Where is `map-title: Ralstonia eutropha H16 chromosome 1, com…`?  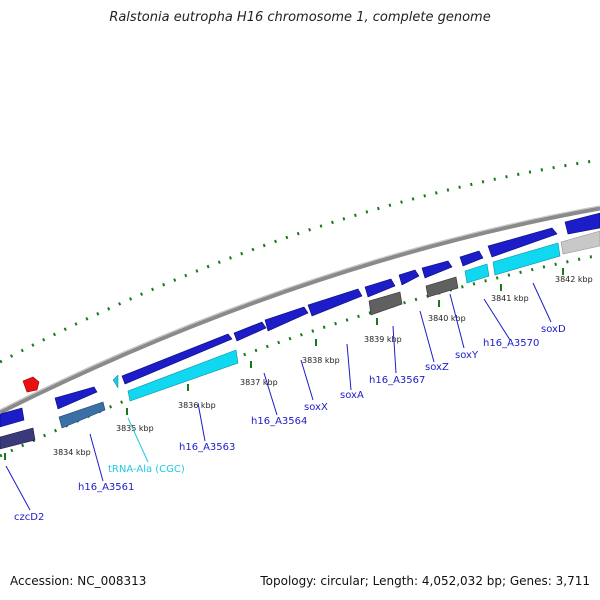
map-title: Ralstonia eutropha H16 chromosome 1, com… is located at coordinates (300, 17).